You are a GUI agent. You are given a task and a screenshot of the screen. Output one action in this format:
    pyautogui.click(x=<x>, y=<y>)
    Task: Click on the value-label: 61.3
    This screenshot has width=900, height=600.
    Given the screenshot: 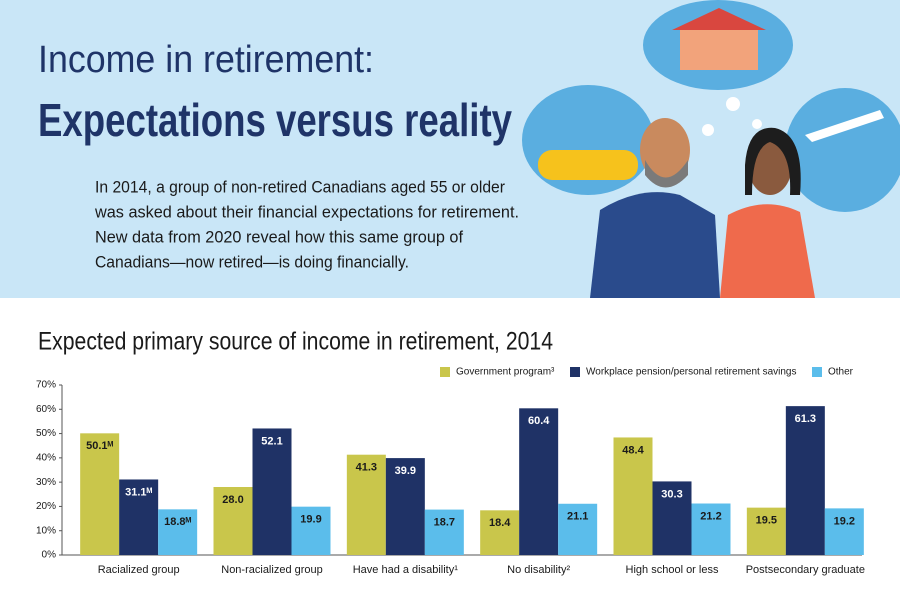 What is the action you would take?
    pyautogui.click(x=805, y=419)
    